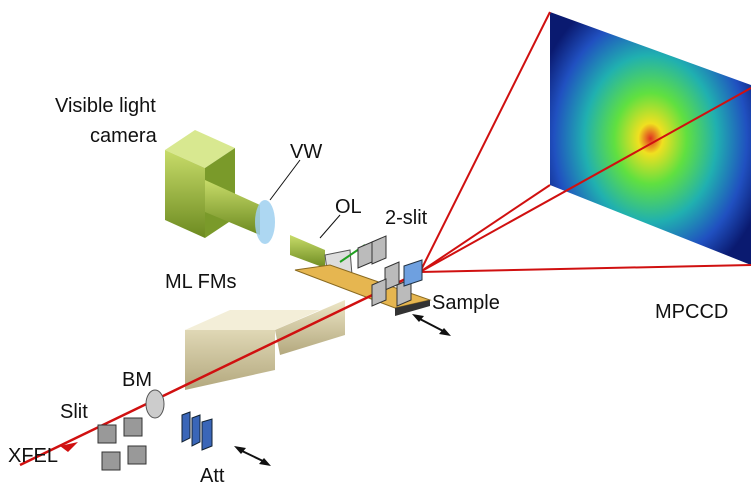 The width and height of the screenshot is (751, 486). Describe the element at coordinates (155, 404) in the screenshot. I see `beam-monitor` at that location.